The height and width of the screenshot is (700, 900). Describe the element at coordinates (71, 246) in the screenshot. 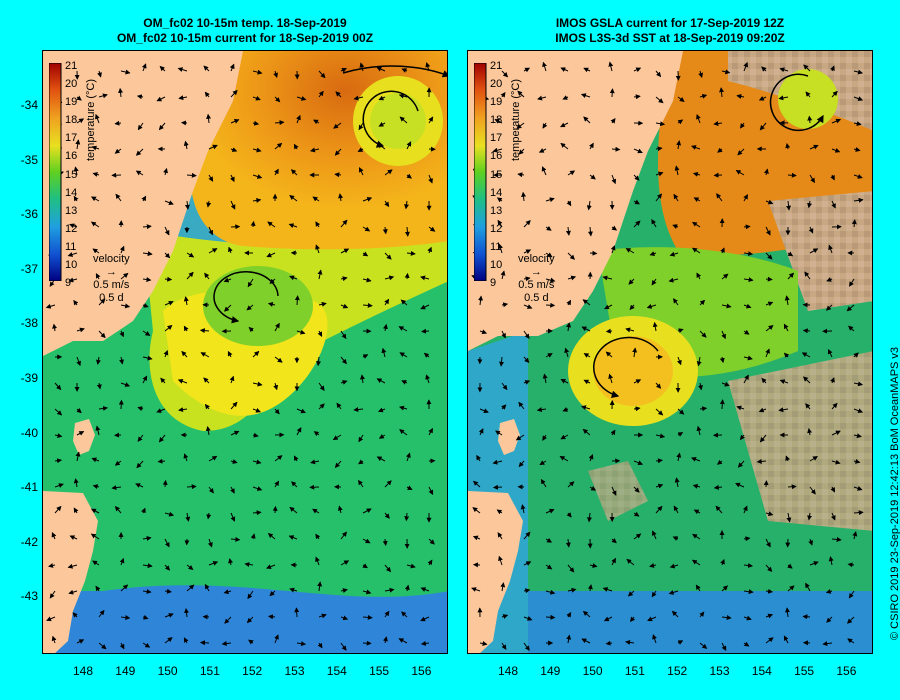

I see `colorbar-tick: 11` at that location.